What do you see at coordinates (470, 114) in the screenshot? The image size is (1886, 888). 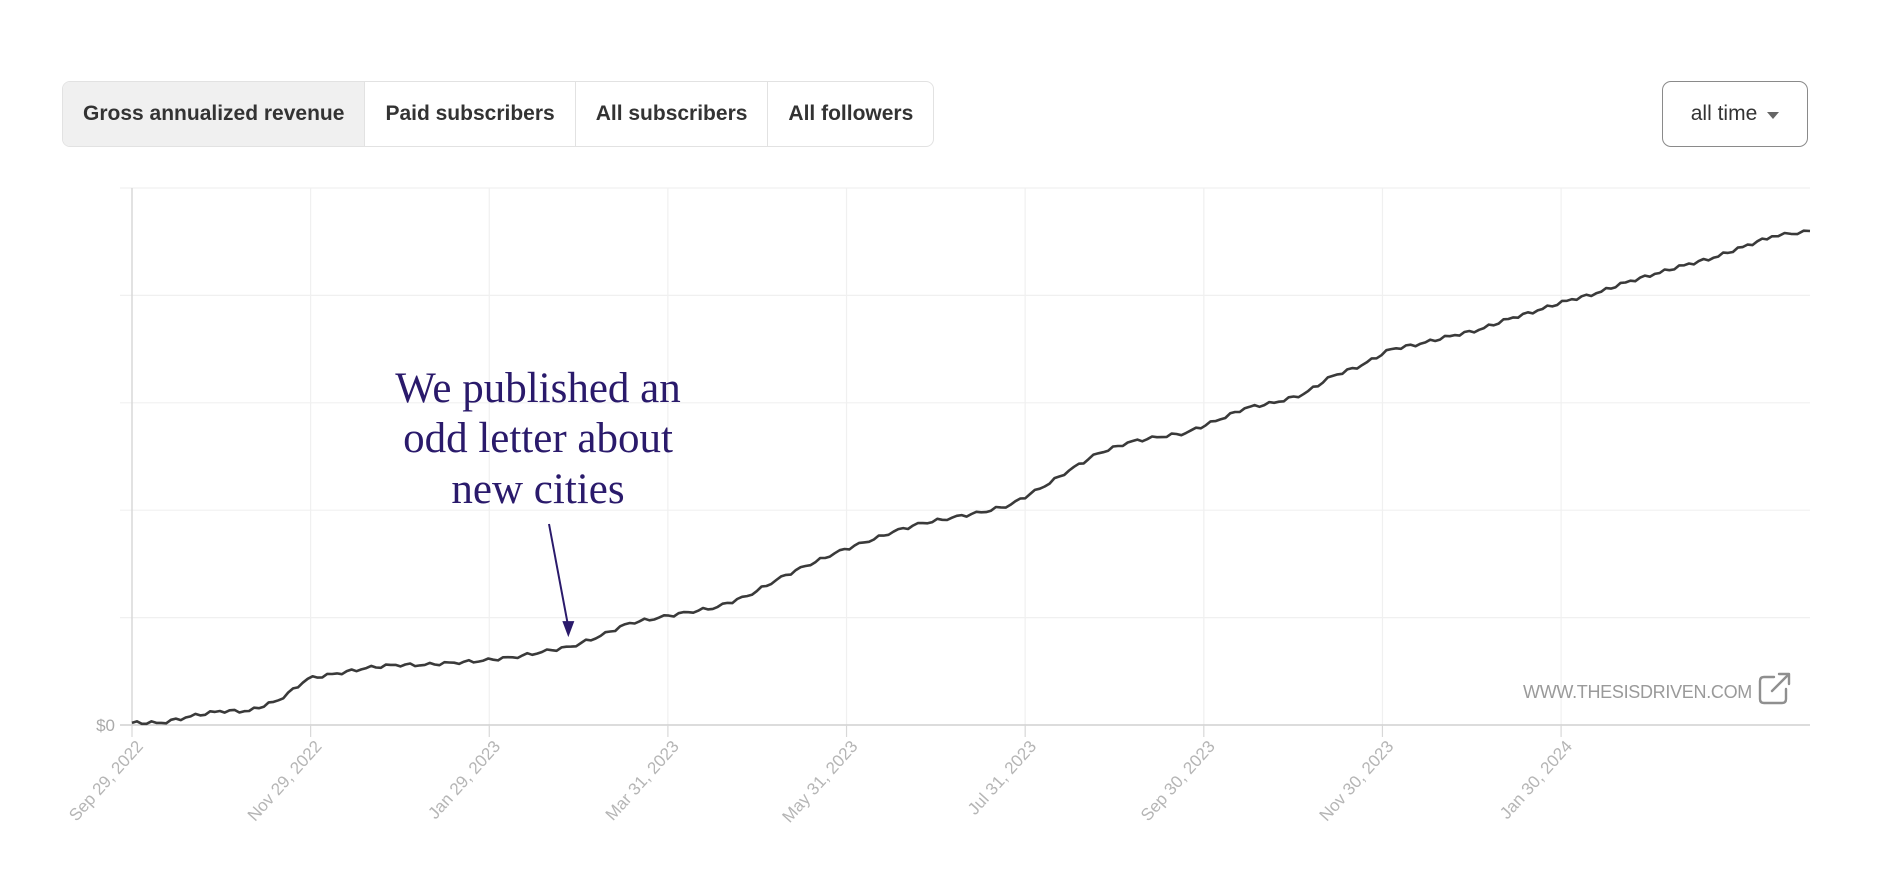 I see `tab-paid-subscribers: Paid subscribers` at bounding box center [470, 114].